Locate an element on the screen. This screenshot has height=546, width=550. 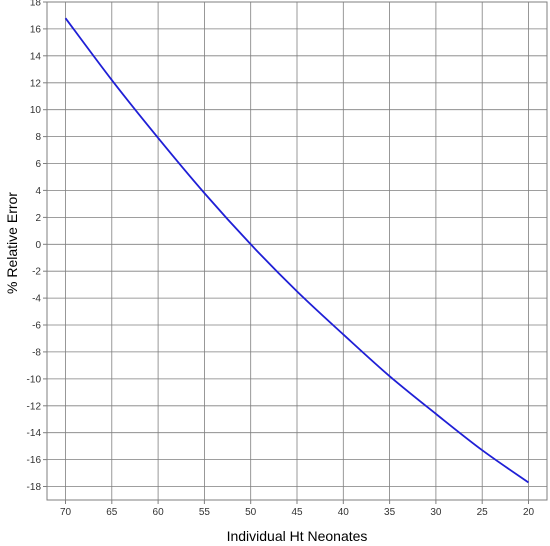
x-tick-label: 20 is located at coordinates (529, 512).